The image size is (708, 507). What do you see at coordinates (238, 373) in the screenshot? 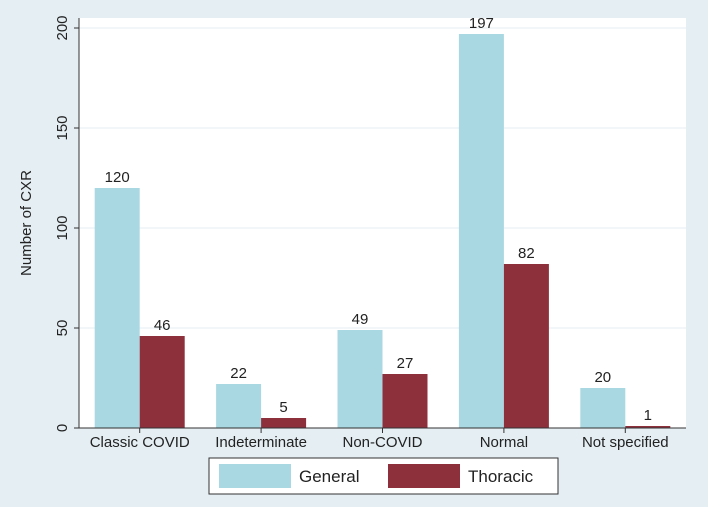
I see `data-label: 22` at bounding box center [238, 373].